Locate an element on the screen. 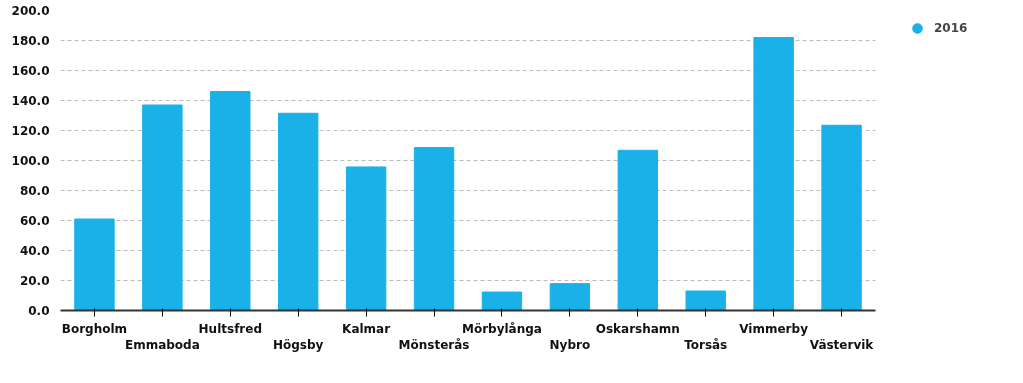  x-tick-label: Torsås is located at coordinates (706, 345).